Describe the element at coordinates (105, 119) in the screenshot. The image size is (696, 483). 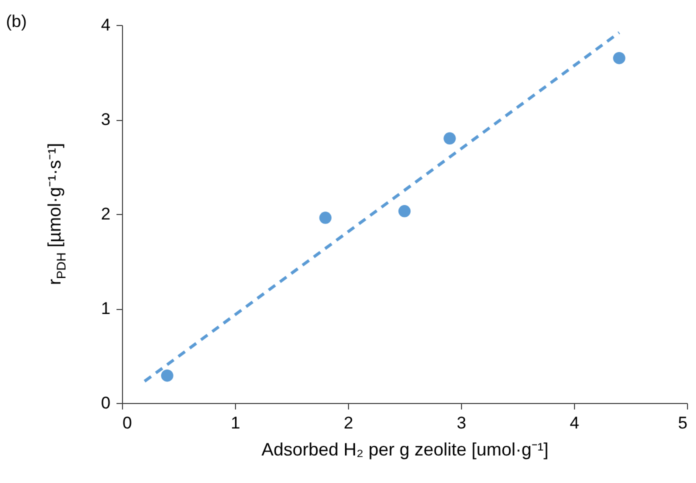
I see `y-tick-label: 3` at that location.